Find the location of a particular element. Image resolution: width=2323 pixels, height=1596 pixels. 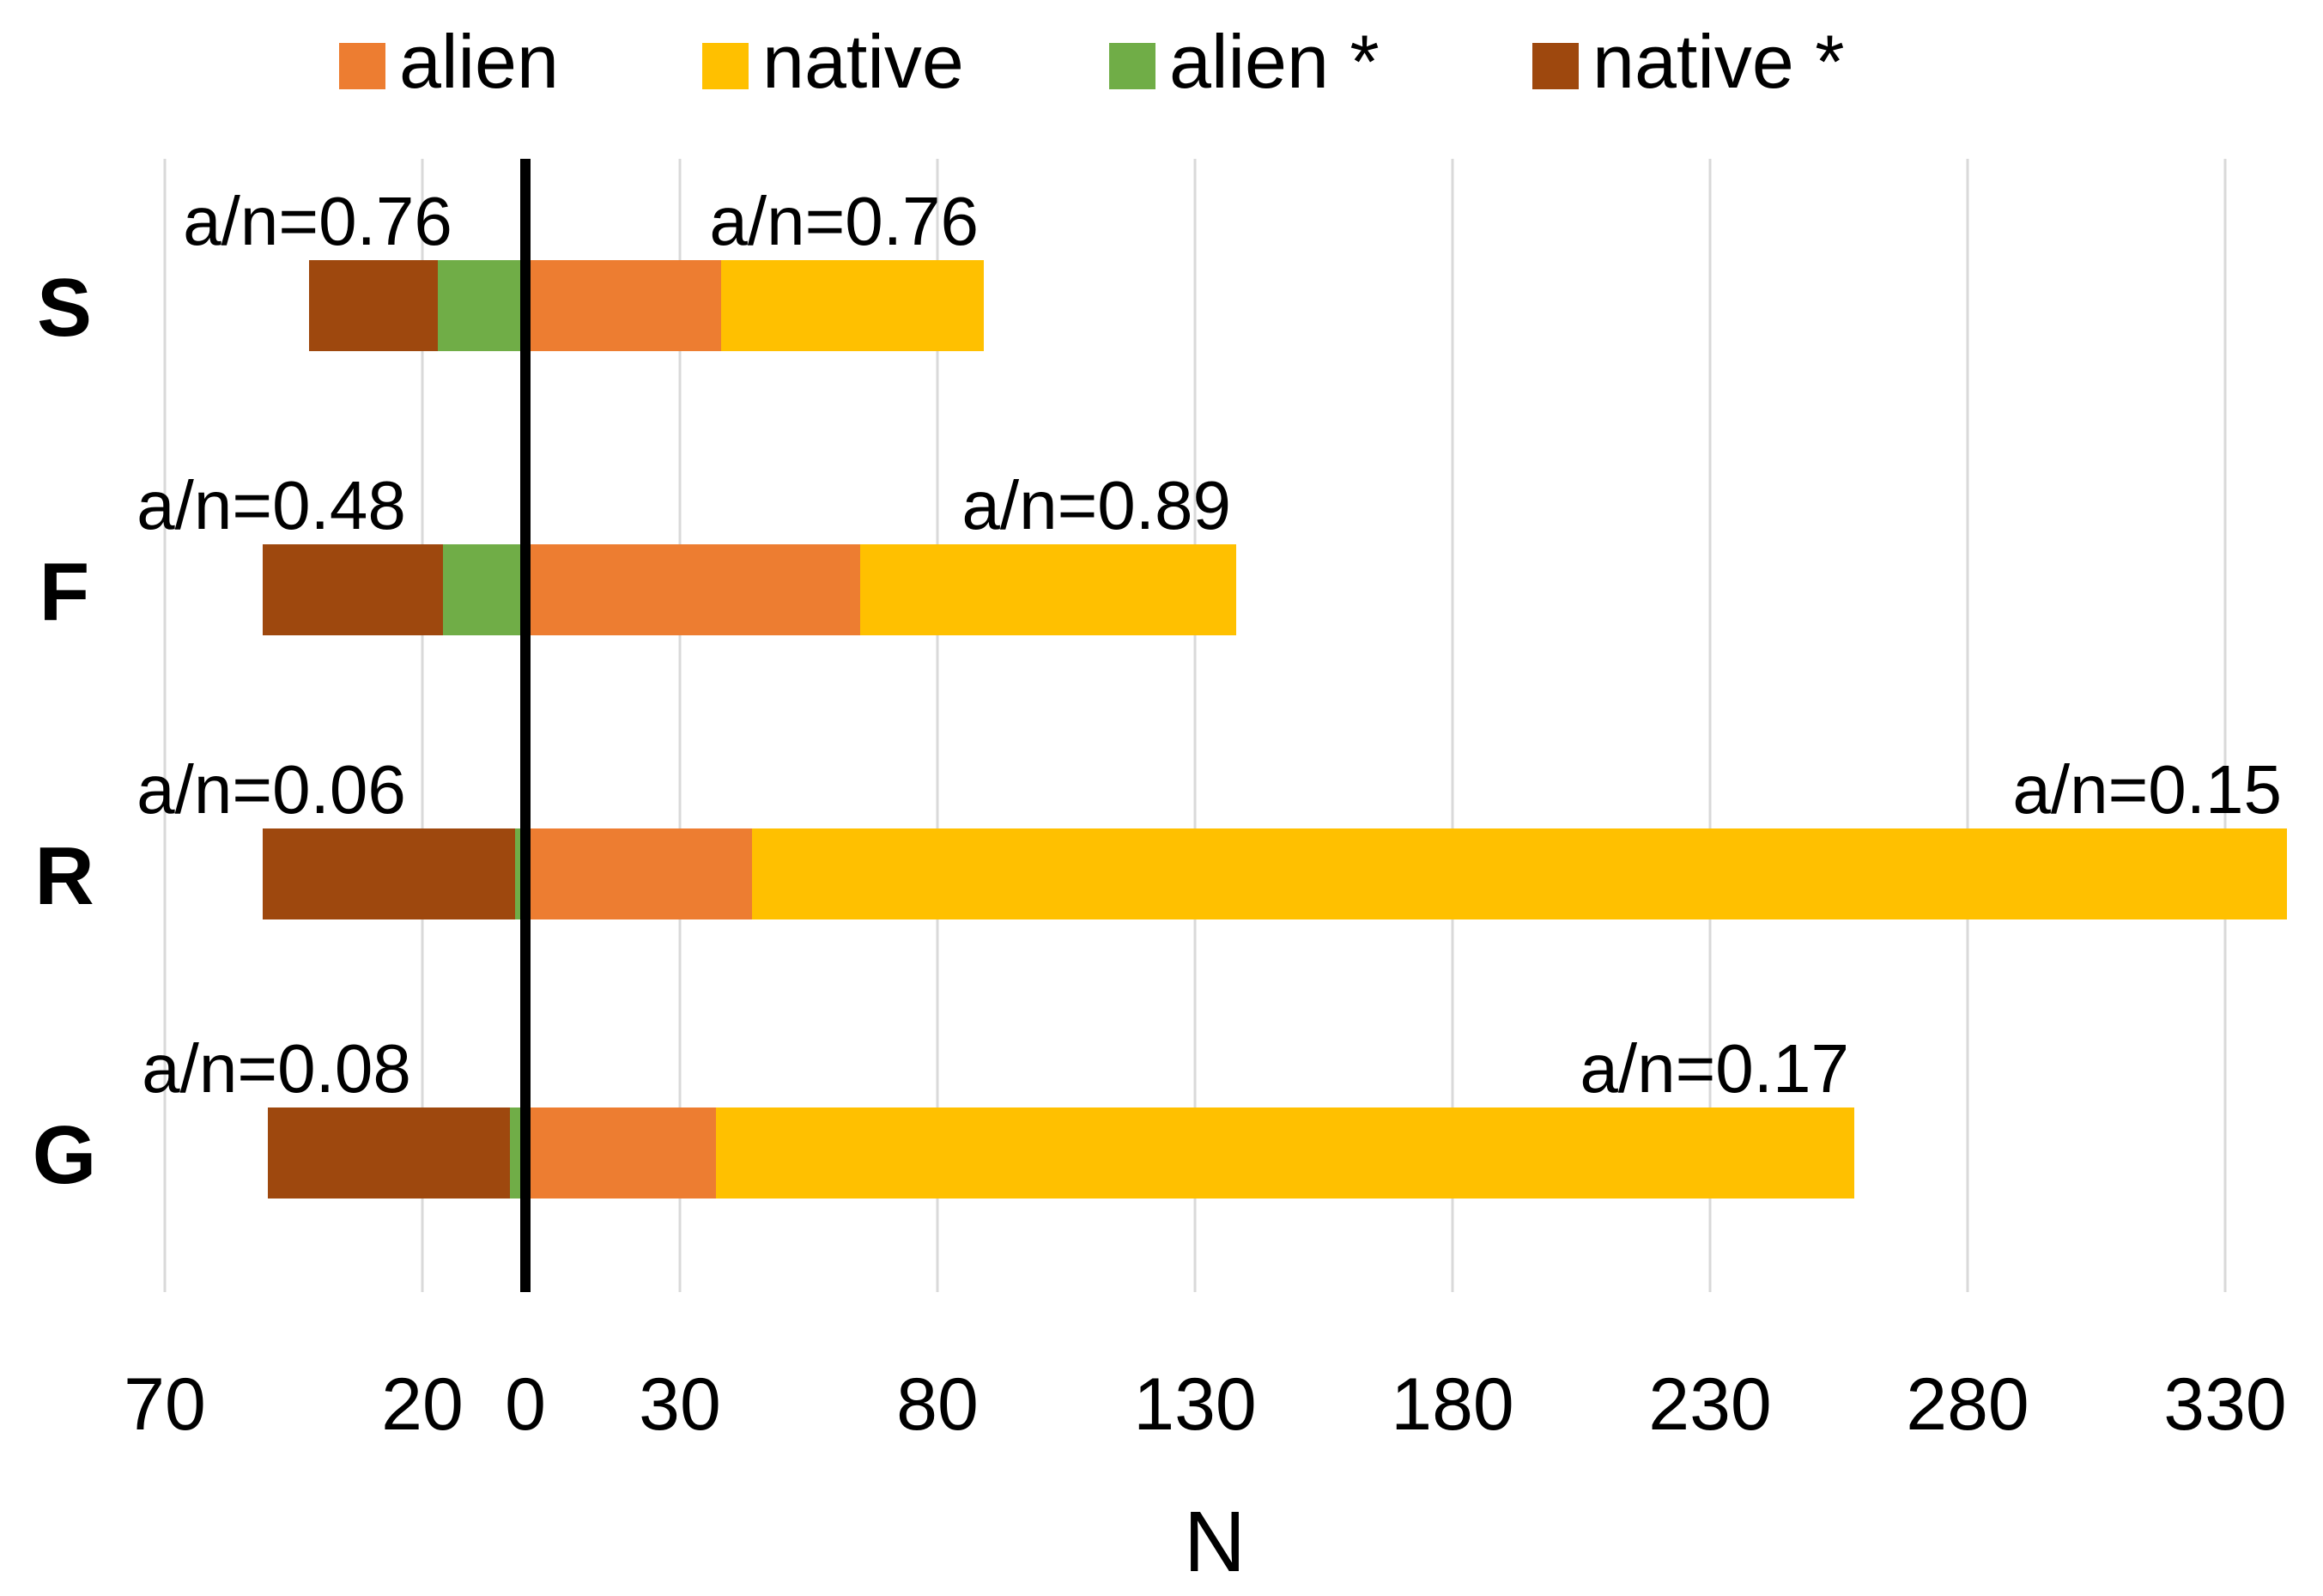

bar-R-native is located at coordinates (1520, 873).